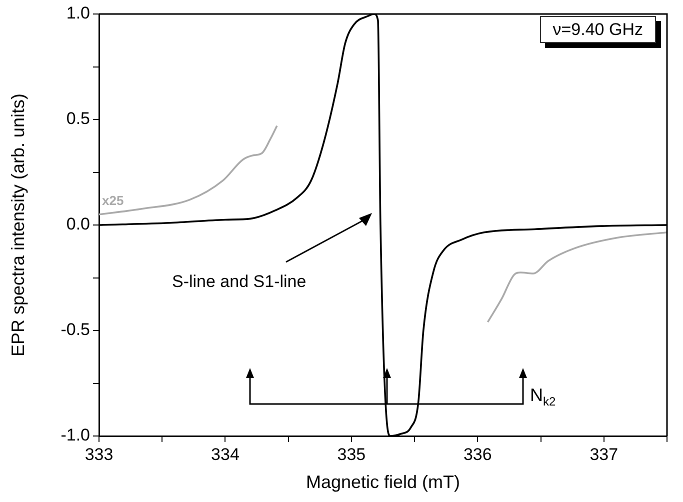 The image size is (683, 502). What do you see at coordinates (477, 454) in the screenshot?
I see `x-tick-label: 336` at bounding box center [477, 454].